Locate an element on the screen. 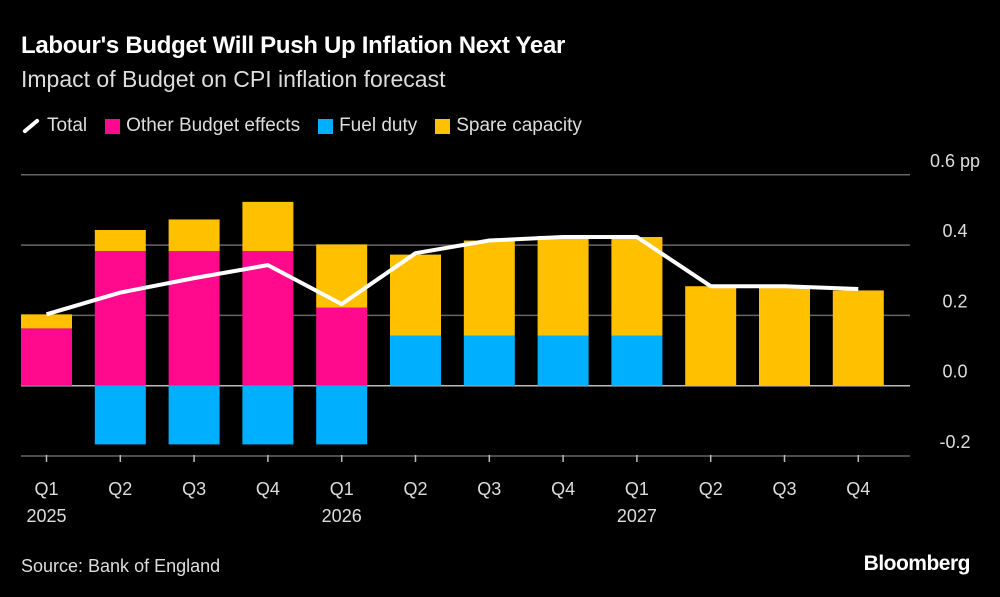 Image resolution: width=1000 pixels, height=597 pixels. legend-label: Other Budget effects is located at coordinates (213, 125).